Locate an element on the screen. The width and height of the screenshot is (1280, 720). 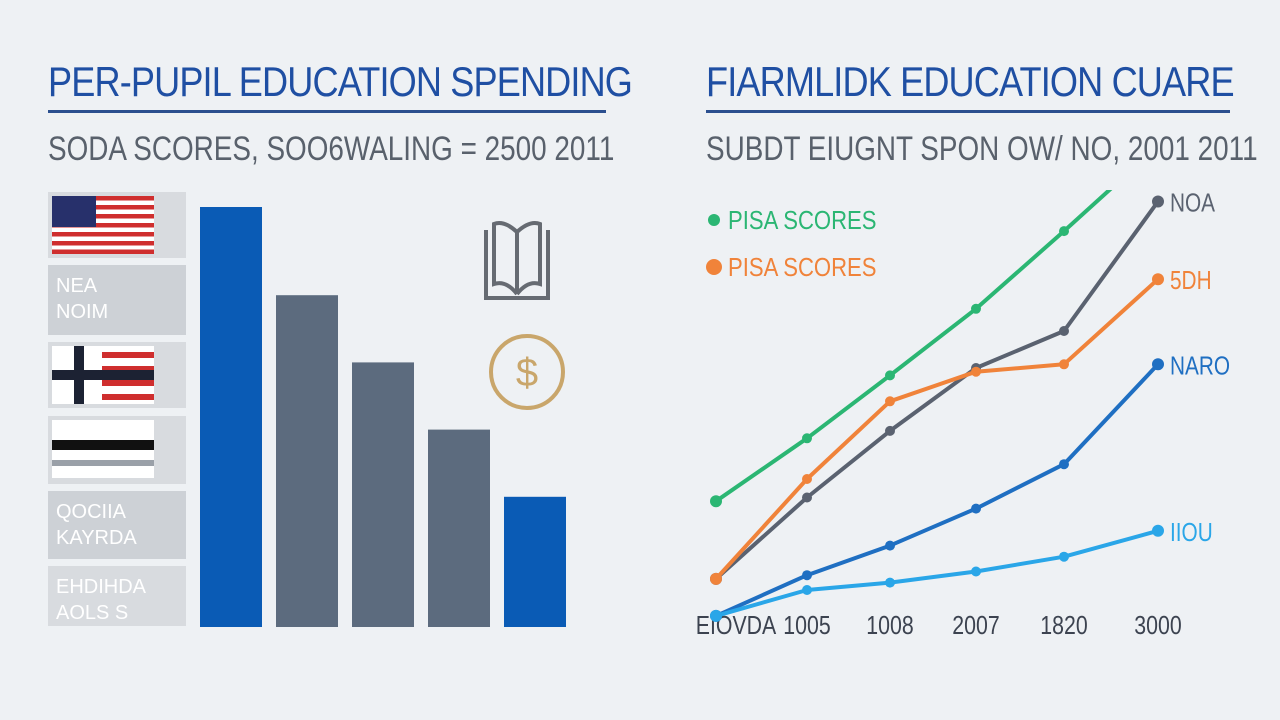
x-tick-label: 1008 is located at coordinates (889, 626).